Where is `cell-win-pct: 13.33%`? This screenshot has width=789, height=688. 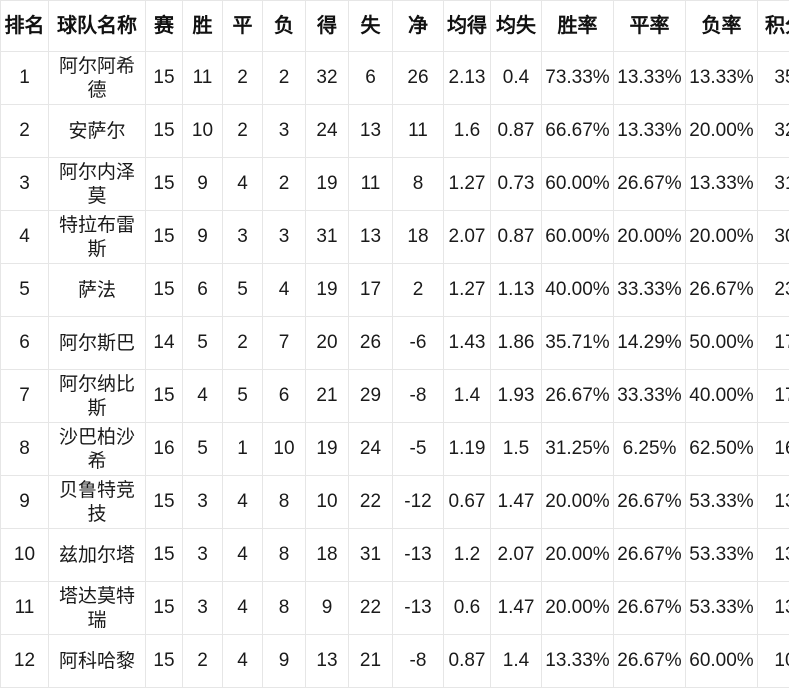
cell-win-pct: 13.33% is located at coordinates (578, 661).